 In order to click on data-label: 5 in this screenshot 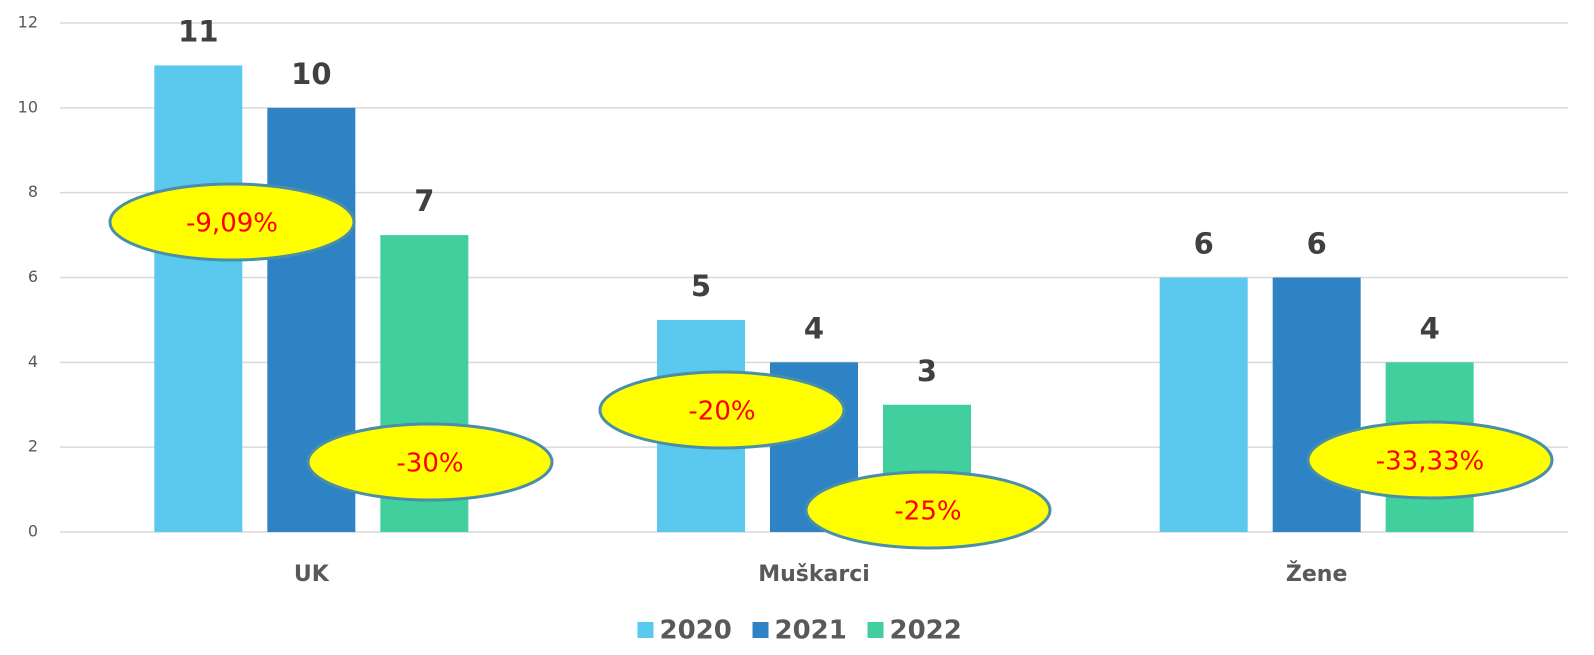, I will do `click(701, 286)`.